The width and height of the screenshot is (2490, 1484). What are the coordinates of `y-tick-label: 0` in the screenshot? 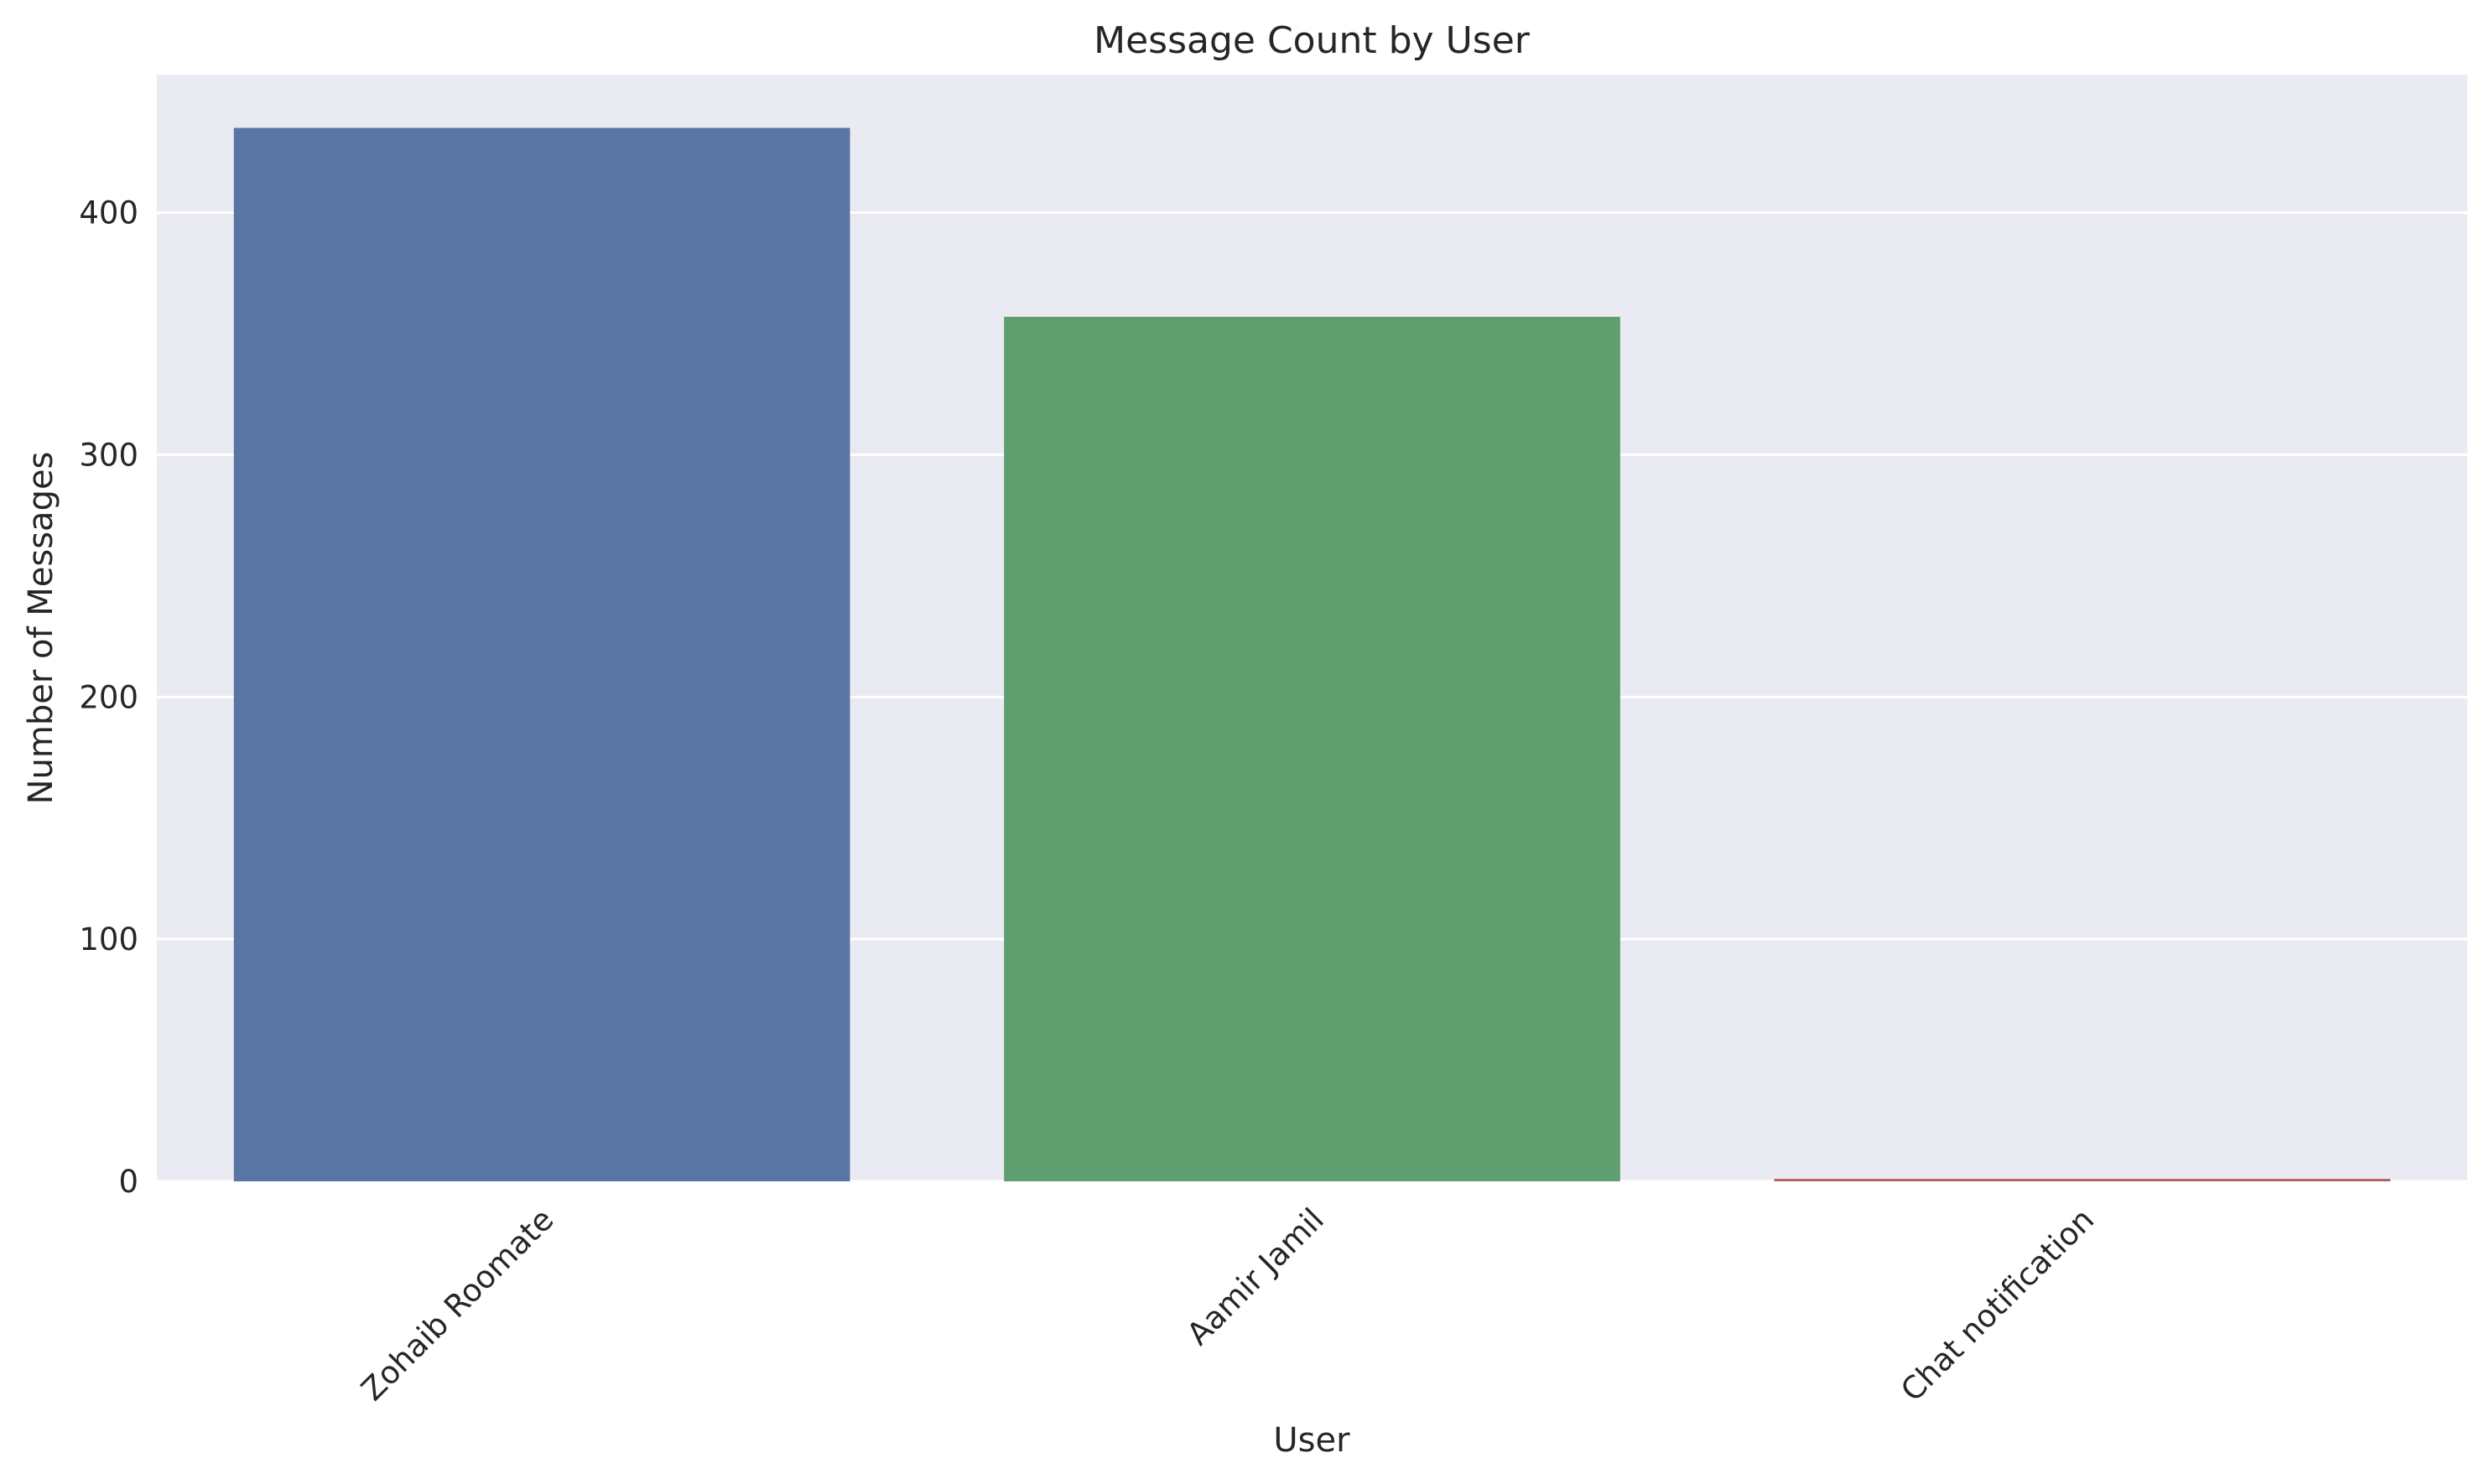 It's located at (128, 1182).